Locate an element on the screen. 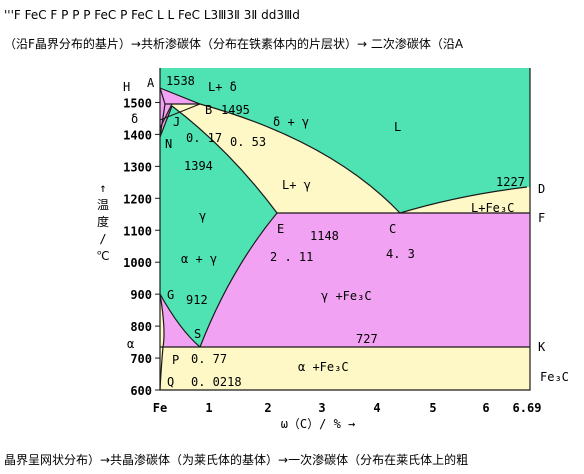 The image size is (584, 474). annotation: L+ γ is located at coordinates (296, 185).